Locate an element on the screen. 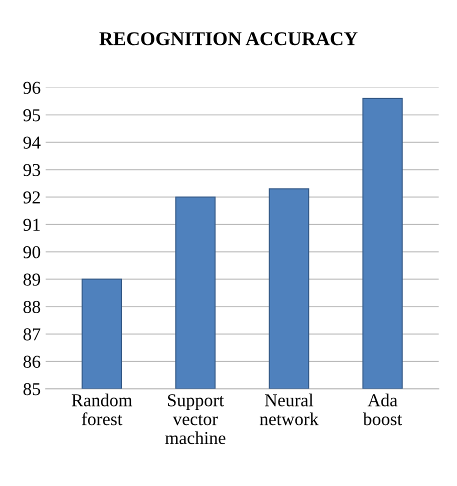 Image resolution: width=457 pixels, height=486 pixels. y-tick-label: 88 is located at coordinates (31, 307).